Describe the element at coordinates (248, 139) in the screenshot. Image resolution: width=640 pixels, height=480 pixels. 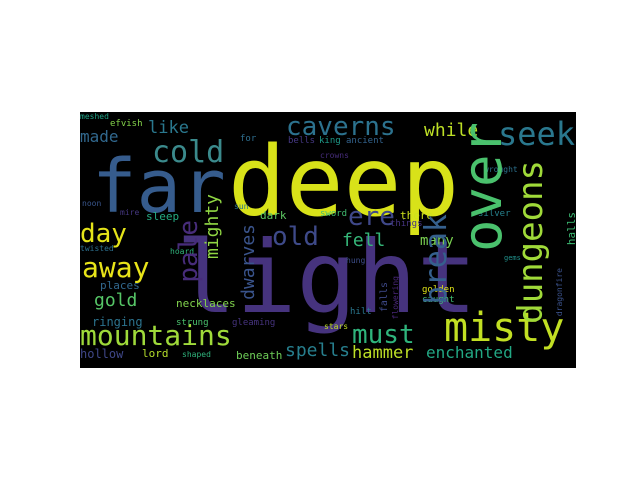
I see `word-for: for` at that location.